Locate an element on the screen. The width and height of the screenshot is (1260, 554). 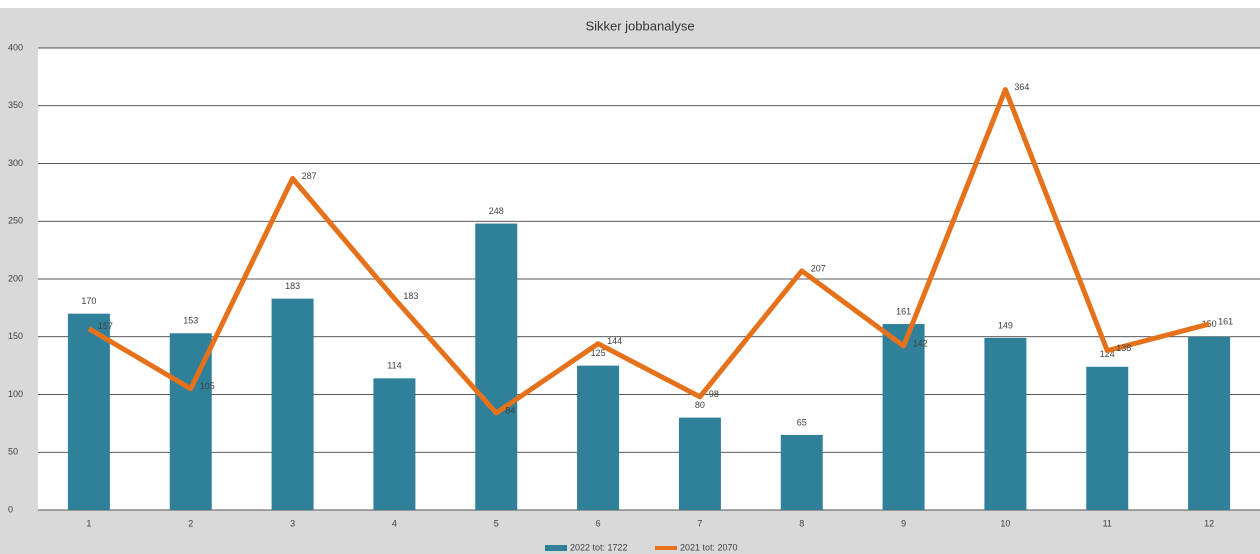
data-label: 114 is located at coordinates (394, 366).